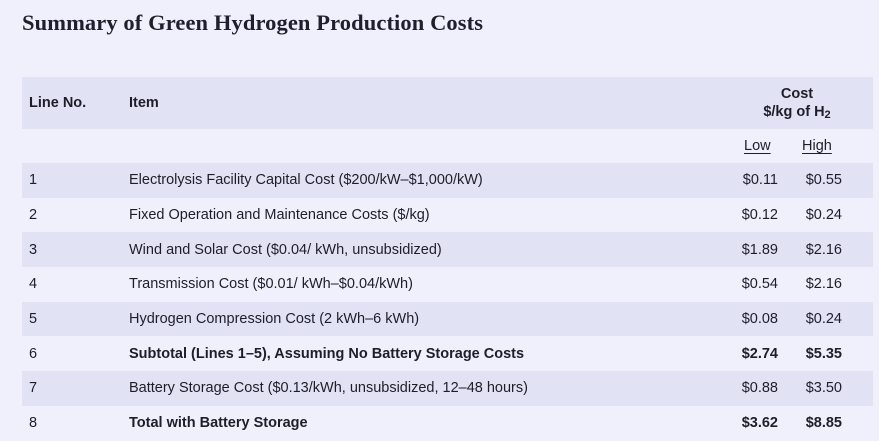 The width and height of the screenshot is (879, 441). I want to click on cost-header: Cost $/kg of H2, so click(797, 104).